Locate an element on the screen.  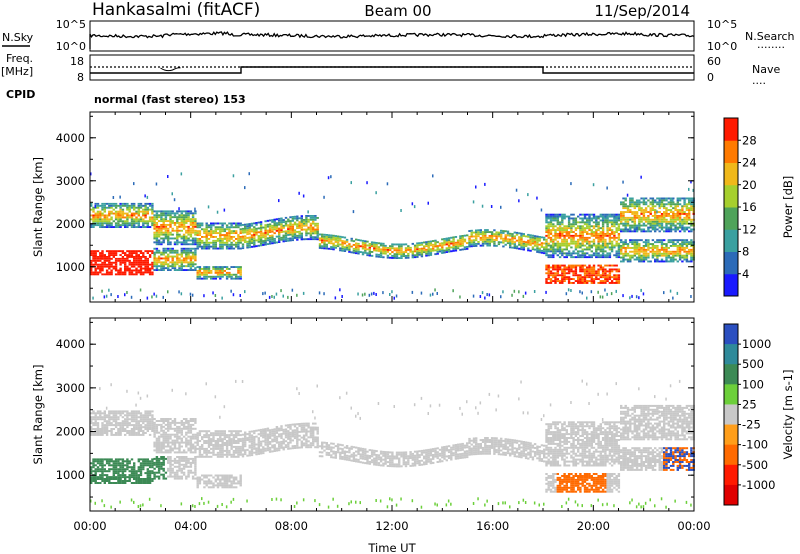
vel-colorbar-tick: 100 is located at coordinates (753, 384).